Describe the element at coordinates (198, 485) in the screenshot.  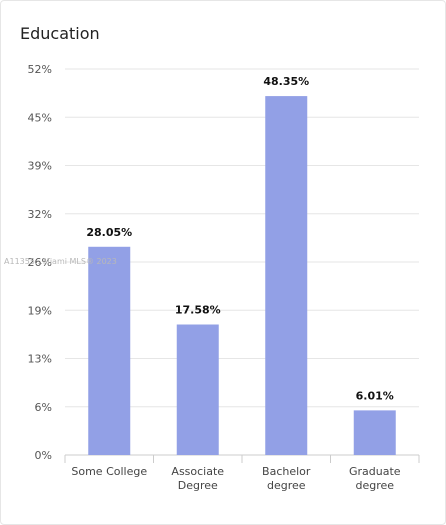
I see `x-tick-label: Degree` at that location.